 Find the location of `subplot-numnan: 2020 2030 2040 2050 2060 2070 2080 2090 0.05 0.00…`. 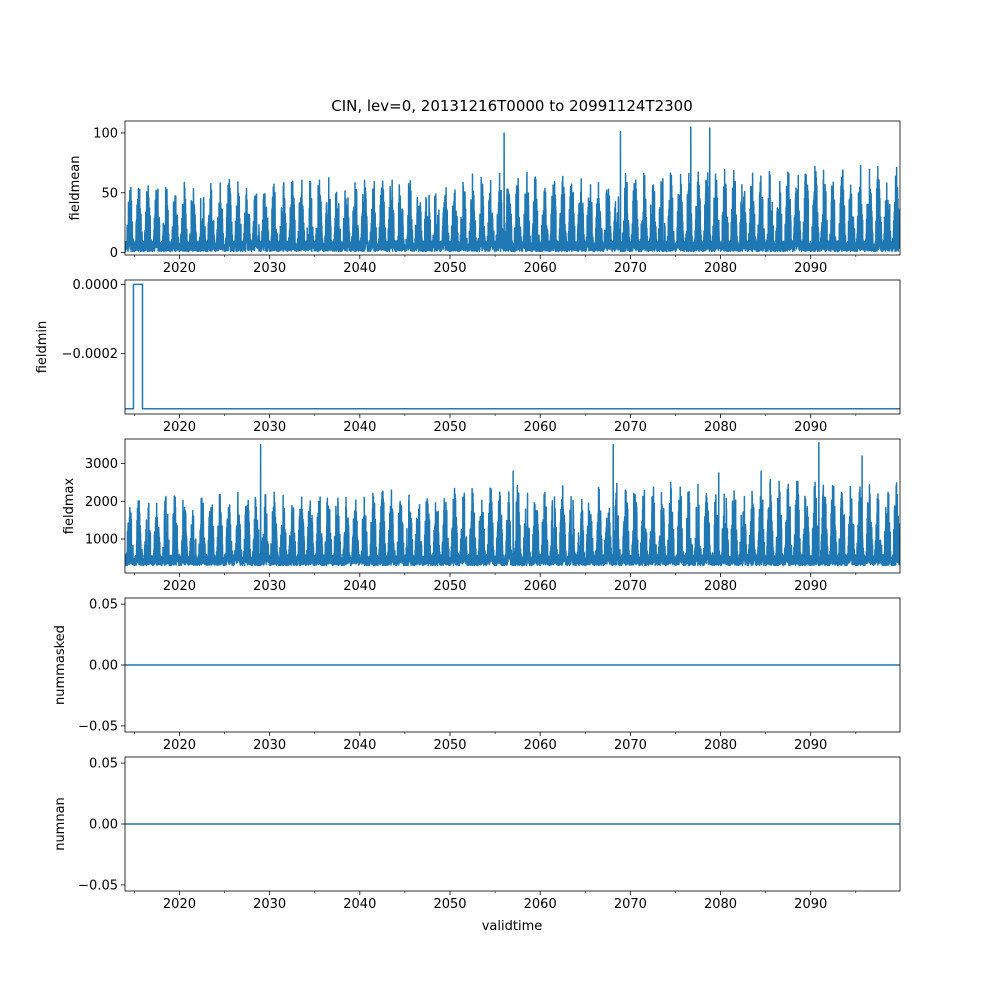

subplot-numnan: 2020 2030 2040 2050 2060 2070 2080 2090 0.05 0.00… is located at coordinates (477, 834).